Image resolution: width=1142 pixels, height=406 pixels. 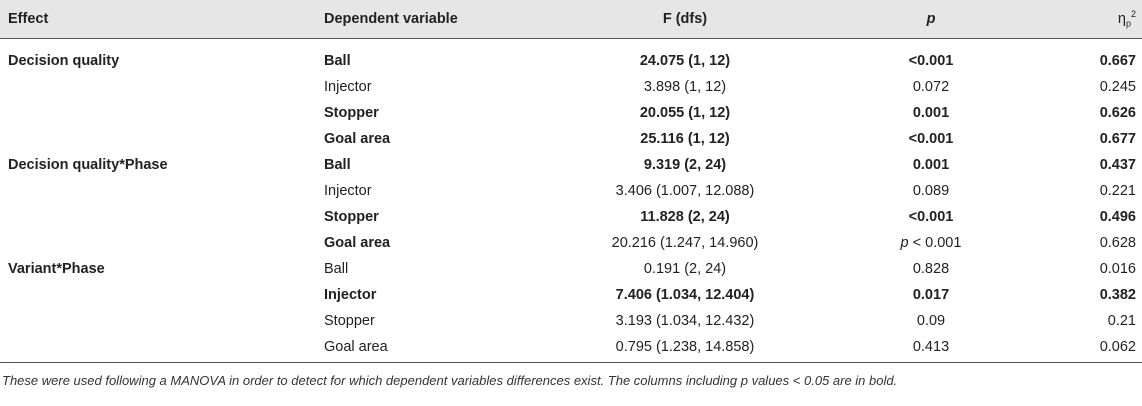 What do you see at coordinates (685, 139) in the screenshot?
I see `f-dfs-cell: 25.116 (1, 12)` at bounding box center [685, 139].